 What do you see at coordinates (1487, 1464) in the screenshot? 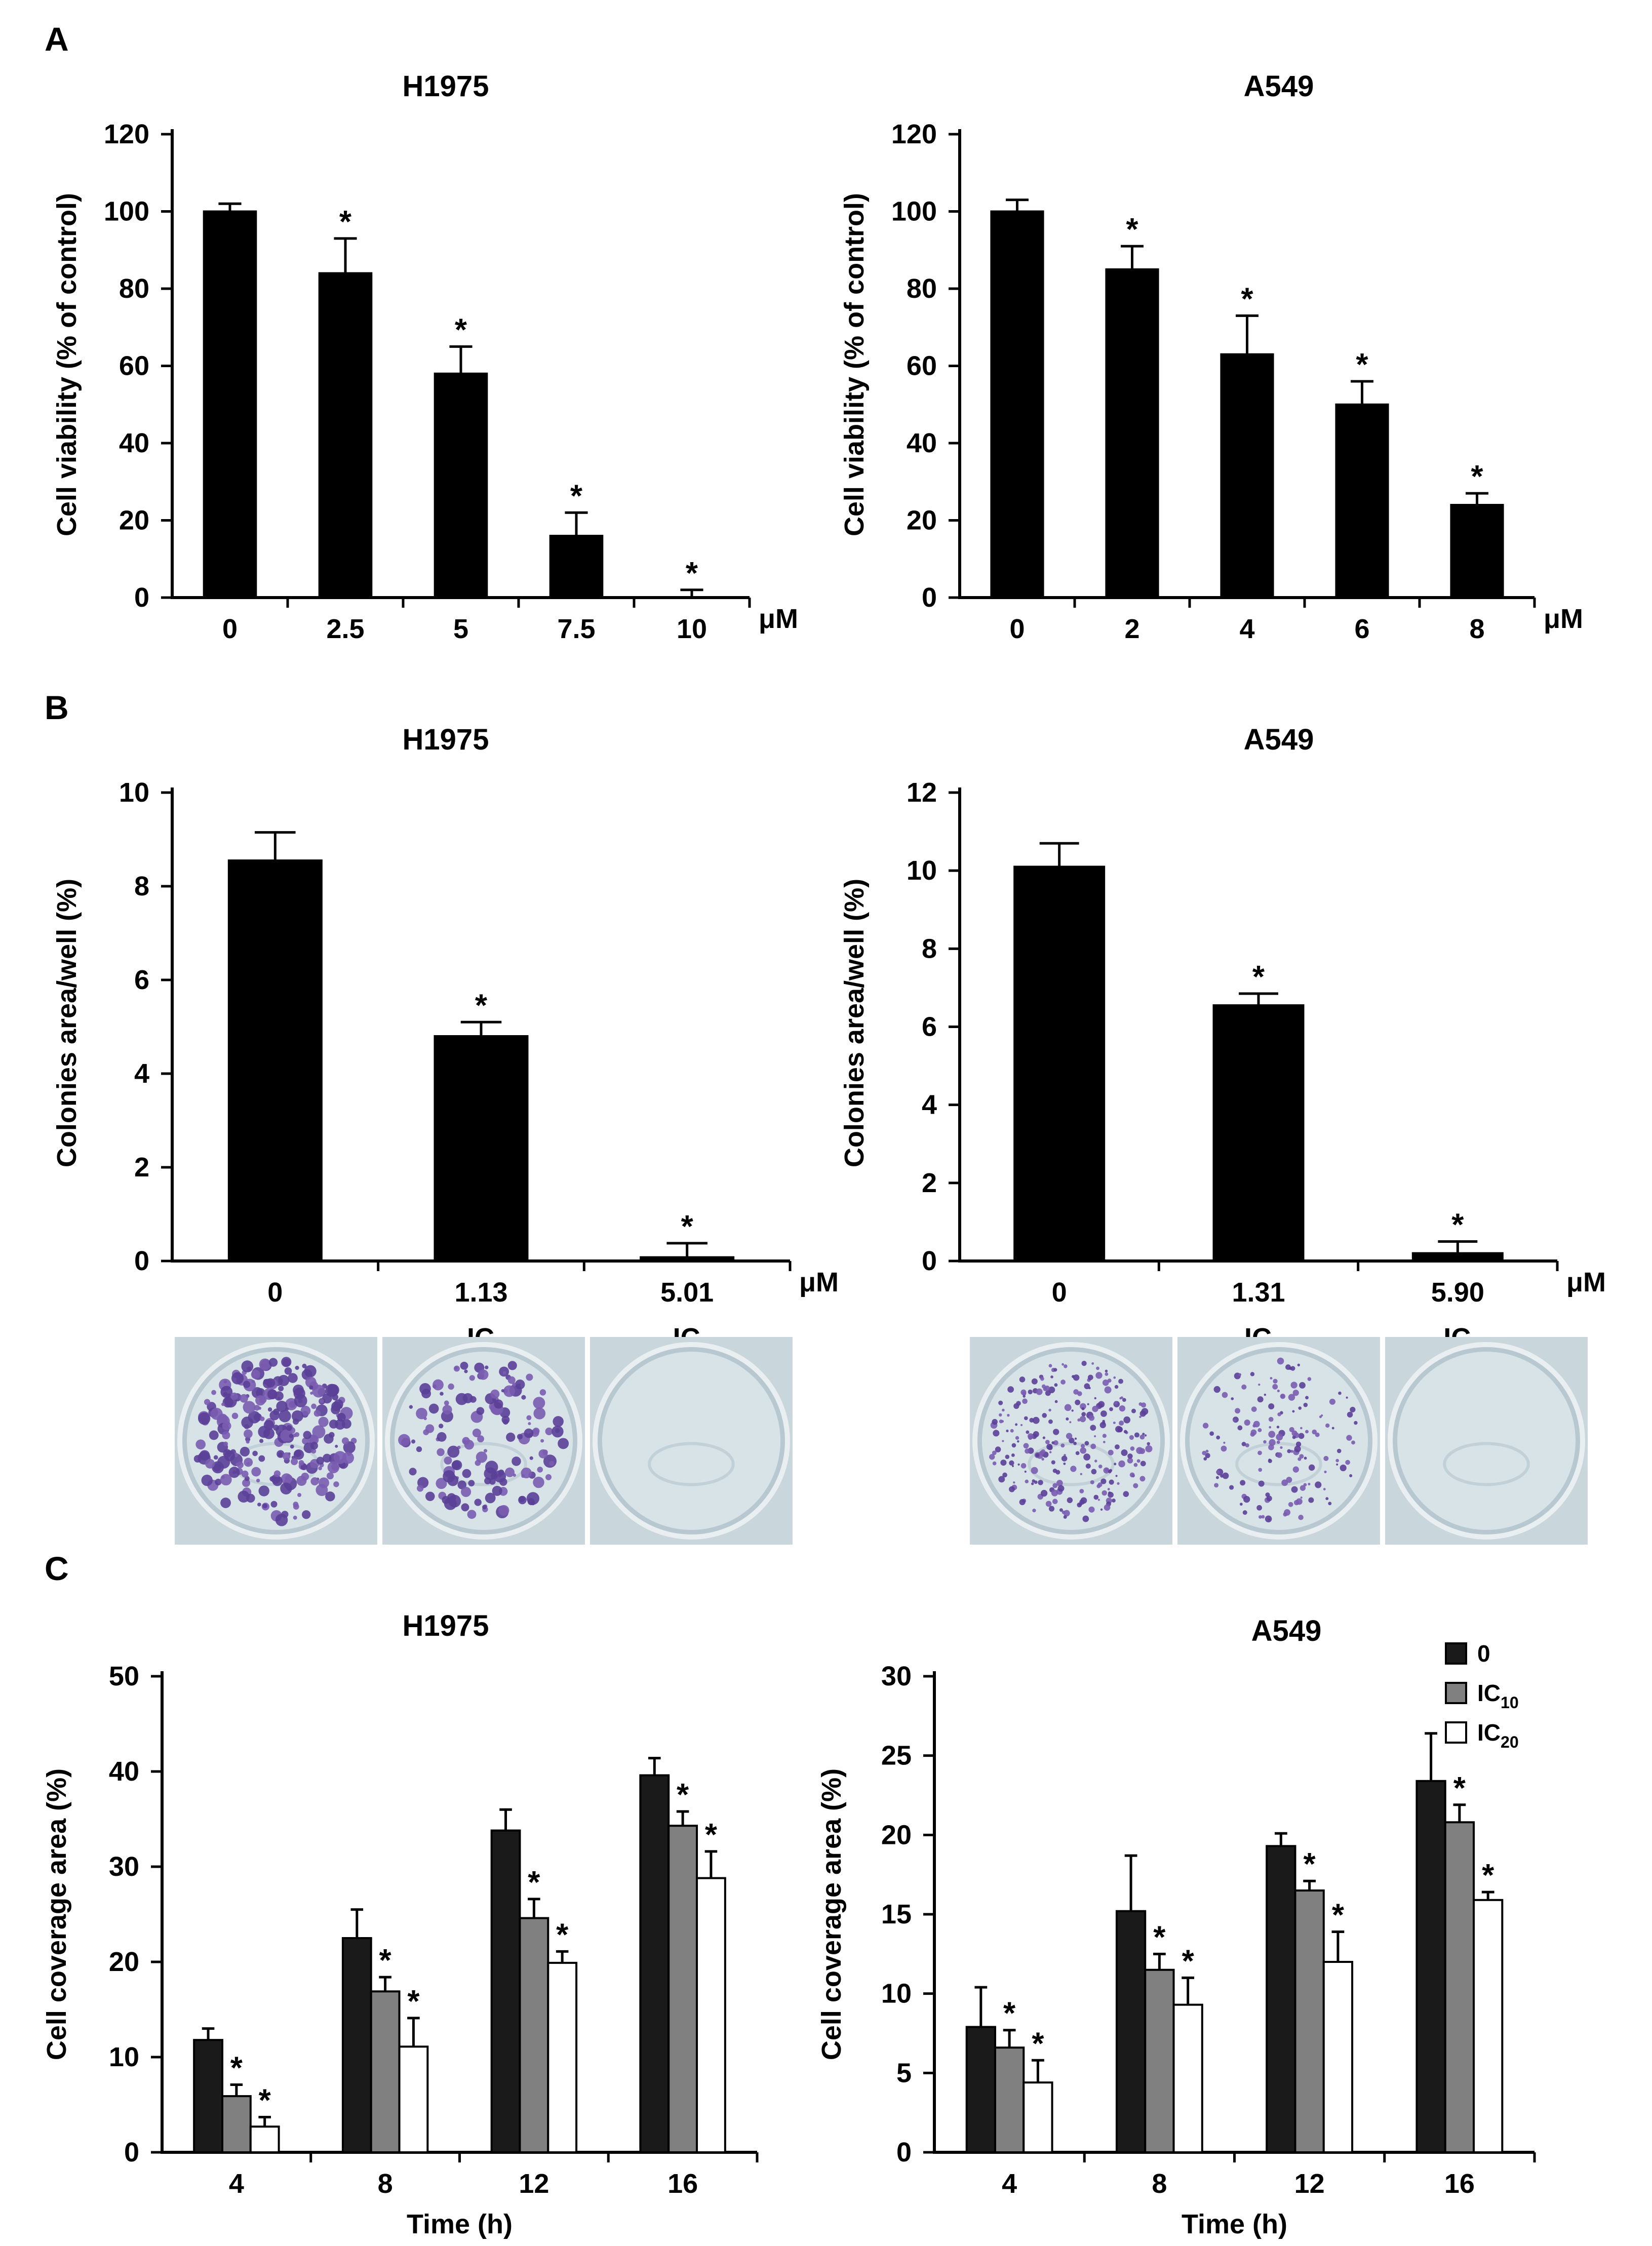
I see `well-reflection` at bounding box center [1487, 1464].